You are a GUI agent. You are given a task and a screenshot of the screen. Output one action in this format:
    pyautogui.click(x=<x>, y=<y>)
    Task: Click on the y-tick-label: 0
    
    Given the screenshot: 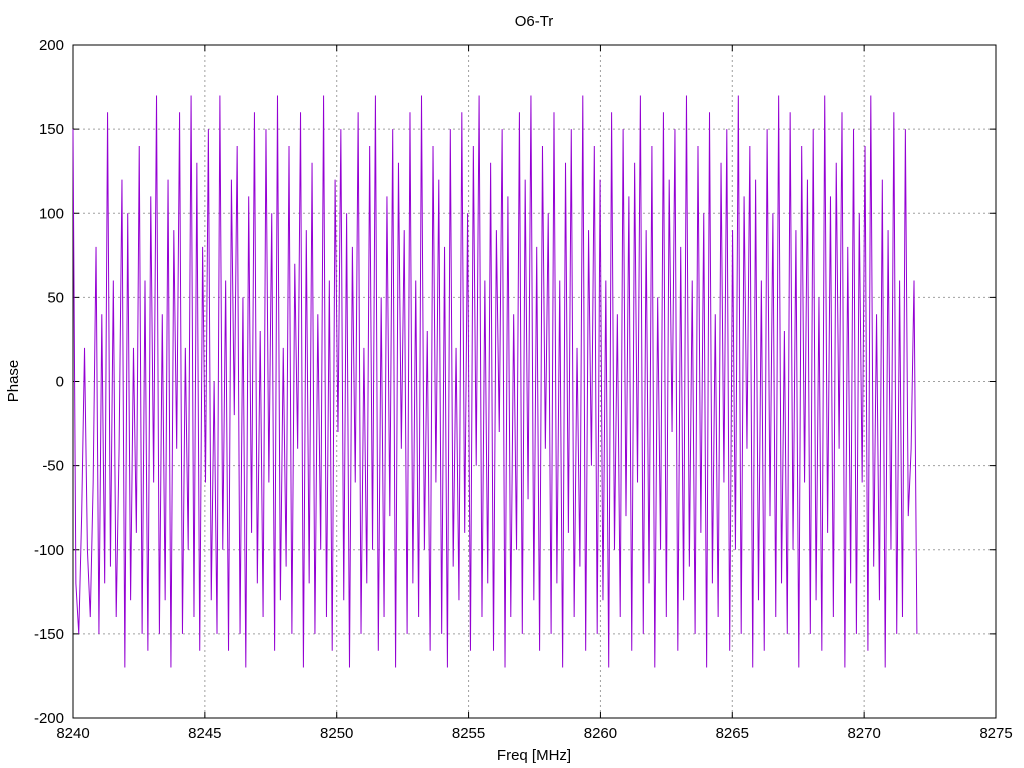 What is the action you would take?
    pyautogui.click(x=60, y=382)
    